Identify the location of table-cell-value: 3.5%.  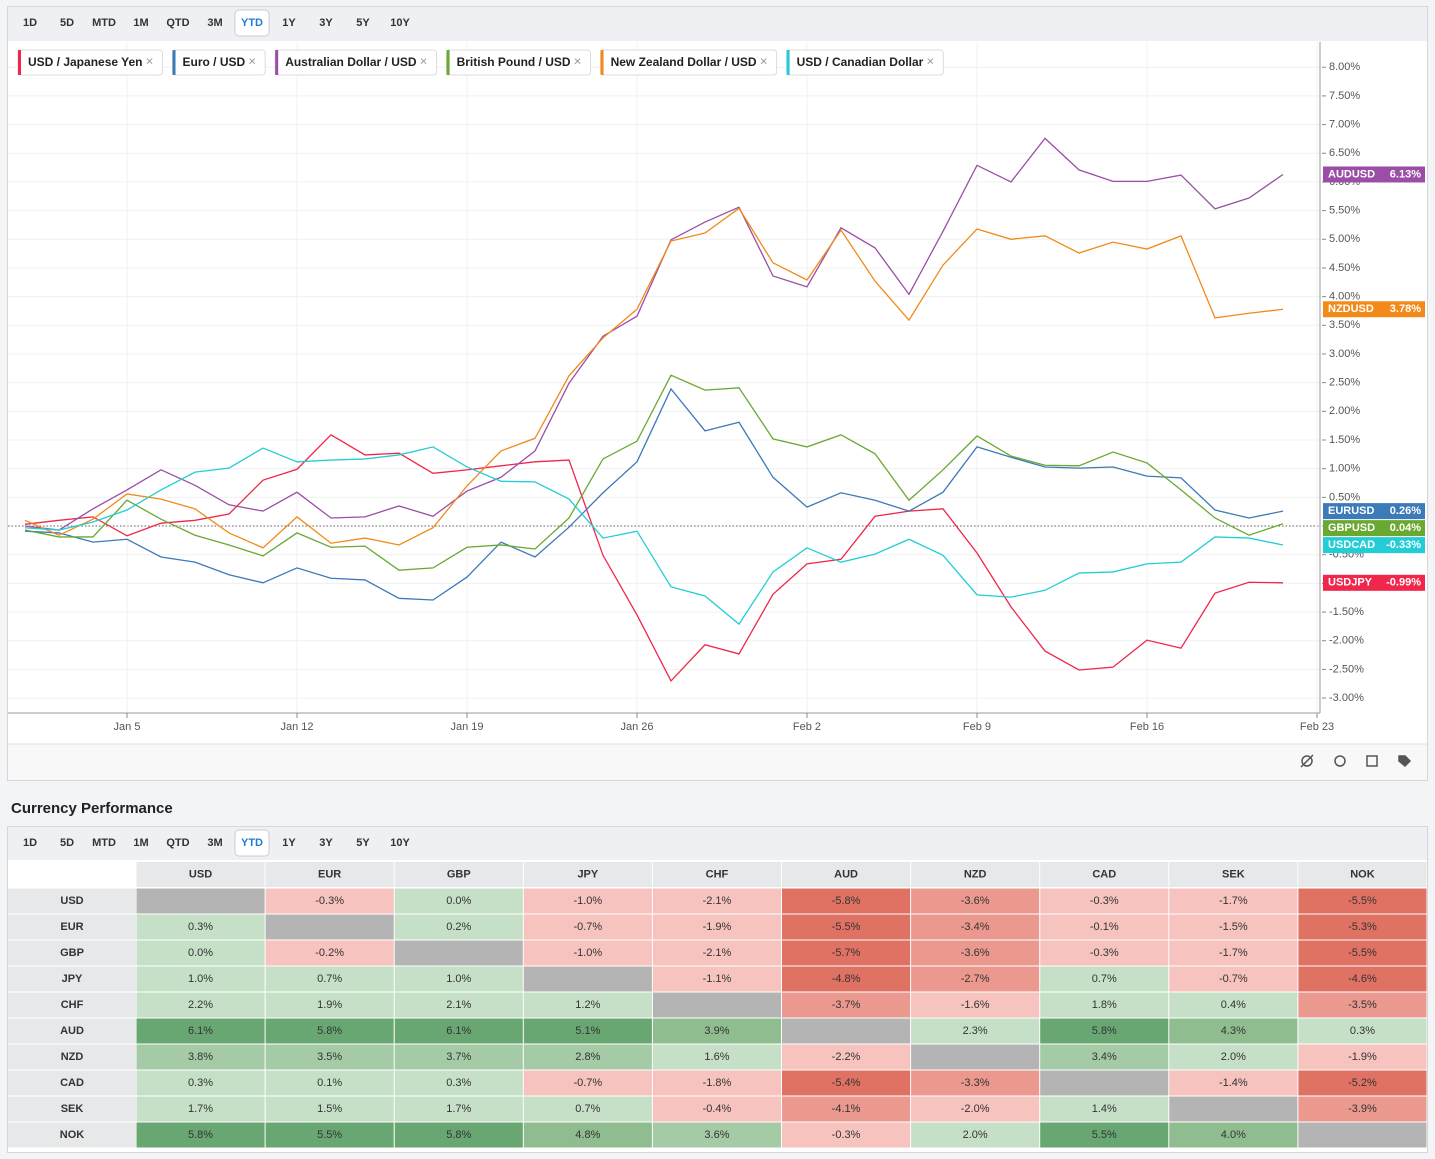
(329, 1057).